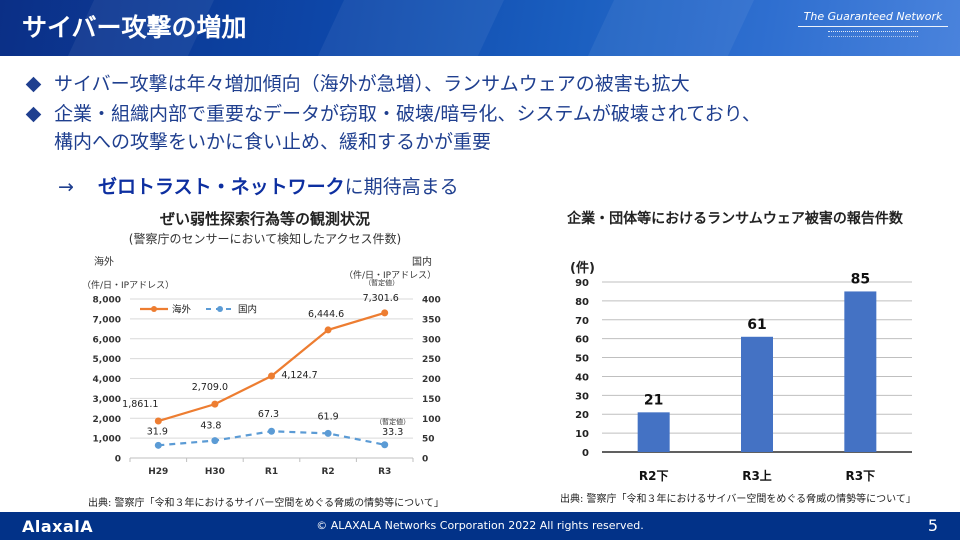 This screenshot has height=540, width=960. Describe the element at coordinates (582, 321) in the screenshot. I see `y-tick-label: 70` at that location.